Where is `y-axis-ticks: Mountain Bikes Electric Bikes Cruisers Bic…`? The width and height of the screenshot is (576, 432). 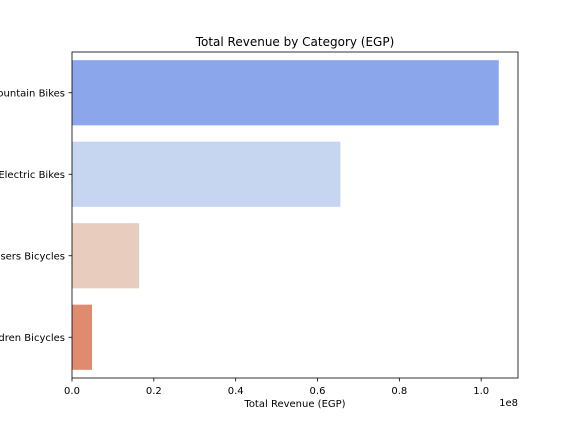 y-axis-ticks: Mountain Bikes Electric Bikes Cruisers Bic… is located at coordinates (36, 216).